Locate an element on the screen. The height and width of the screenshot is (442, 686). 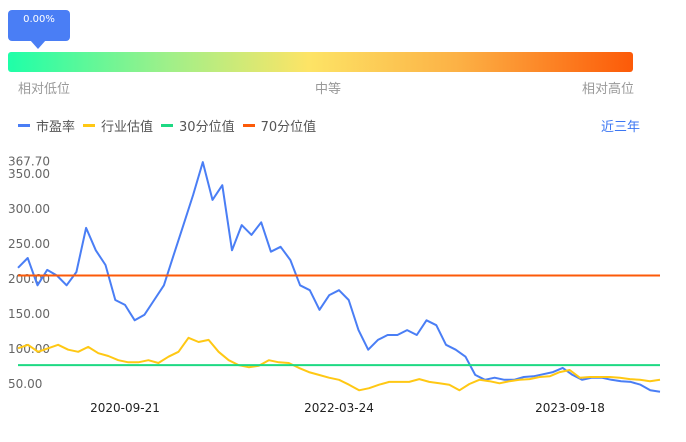
low-label: 相对低位 is located at coordinates (44, 89).